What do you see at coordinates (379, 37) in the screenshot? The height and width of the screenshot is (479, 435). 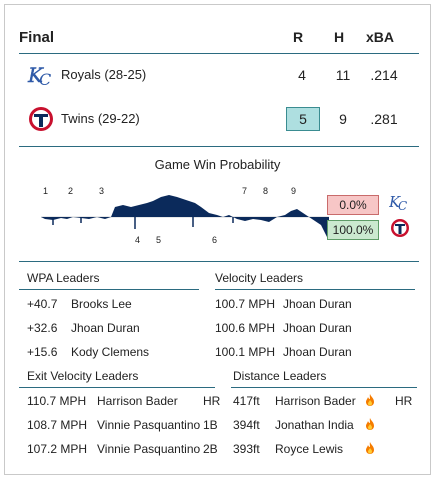 I see `col-xba: xBA` at bounding box center [379, 37].